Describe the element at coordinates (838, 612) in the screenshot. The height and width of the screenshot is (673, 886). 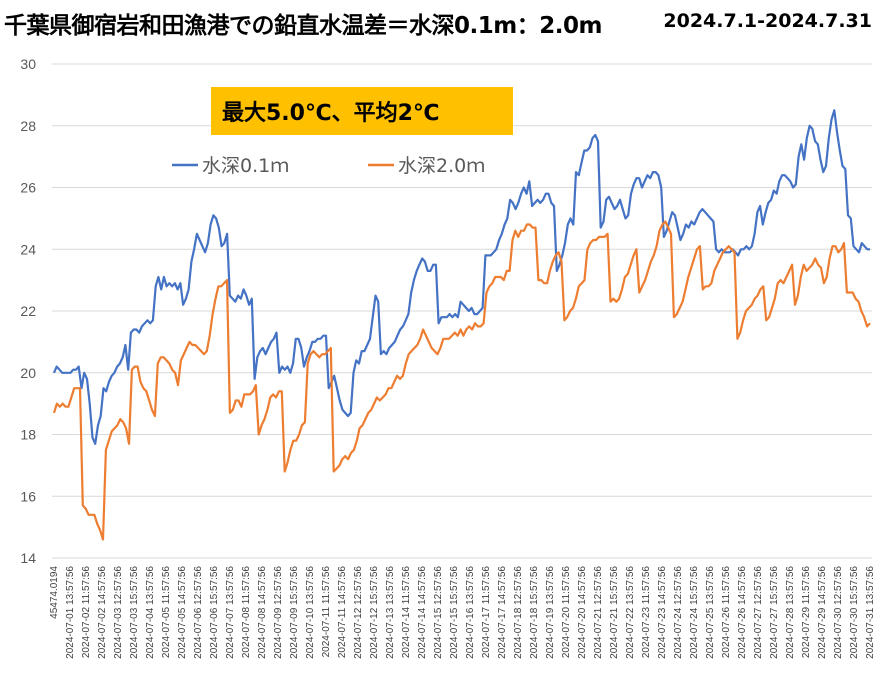
I see `x-tick-label: 2024-07-30 12:57:56` at that location.